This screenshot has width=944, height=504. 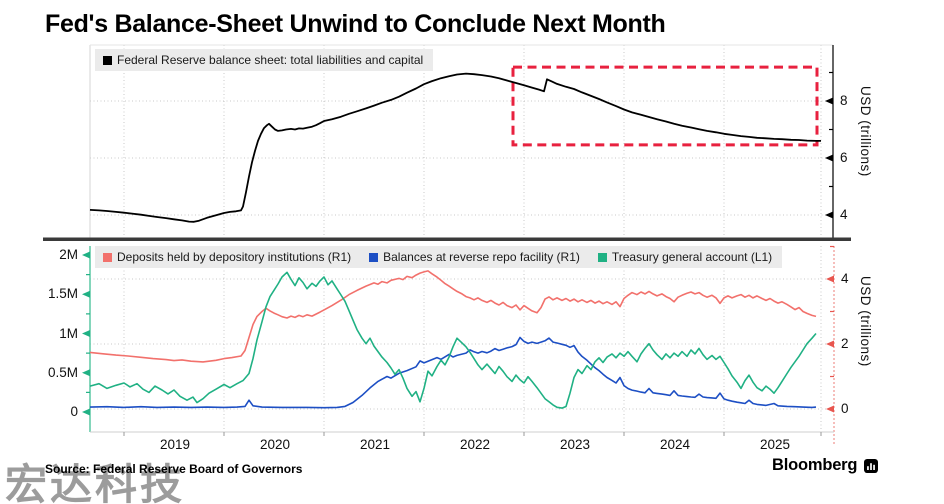 I want to click on deposits-line, so click(x=453, y=316).